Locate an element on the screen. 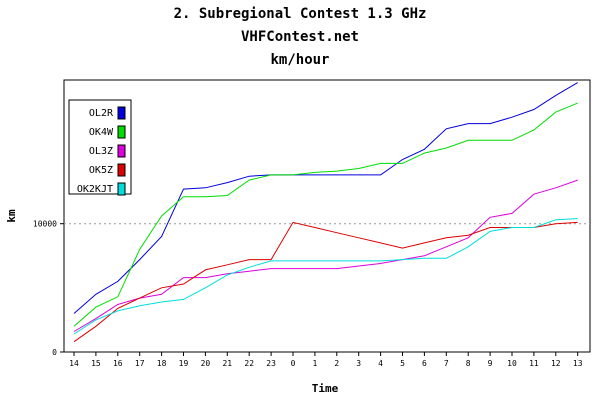 The width and height of the screenshot is (600, 400). x-tick-label: 8 is located at coordinates (468, 363).